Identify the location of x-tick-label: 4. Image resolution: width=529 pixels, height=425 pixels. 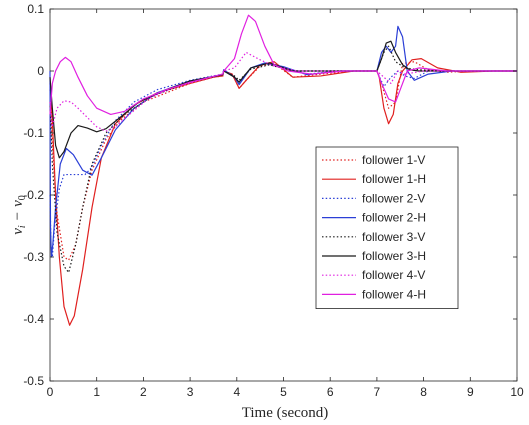
(236, 392).